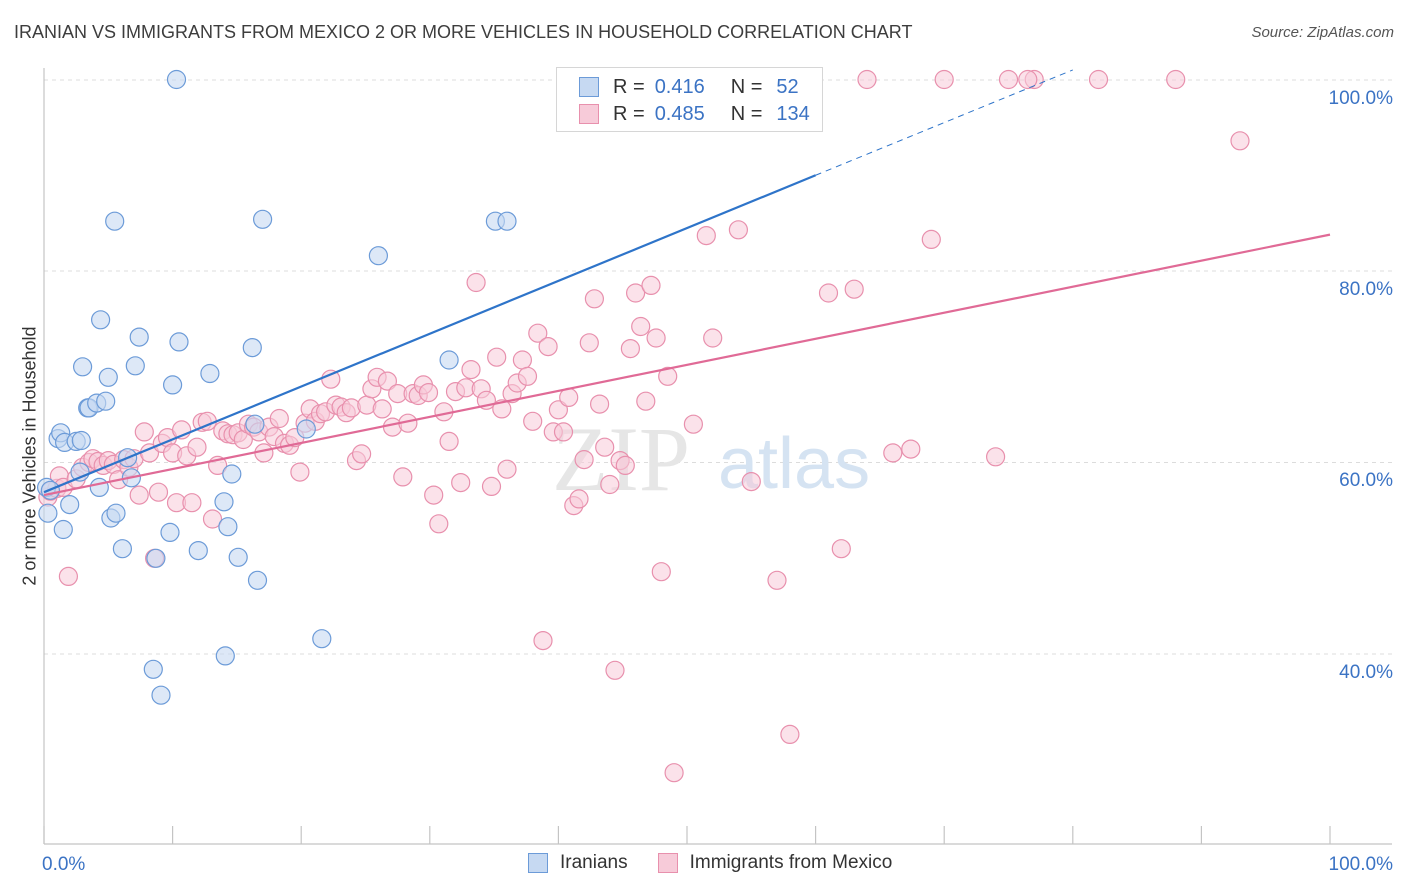  Describe the element at coordinates (1322, 32) in the screenshot. I see `source-credit: Source: ZipAtlas.com` at that location.